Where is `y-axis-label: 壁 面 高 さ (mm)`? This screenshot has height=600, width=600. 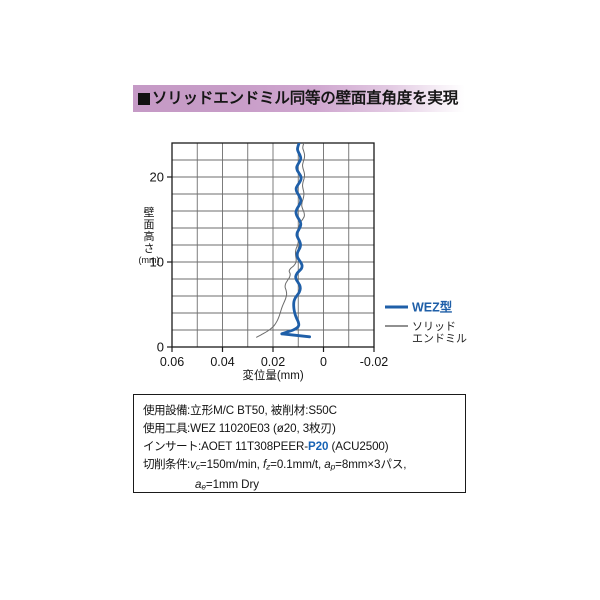 y-axis-label: 壁 面 高 さ (mm) is located at coordinates (149, 235).